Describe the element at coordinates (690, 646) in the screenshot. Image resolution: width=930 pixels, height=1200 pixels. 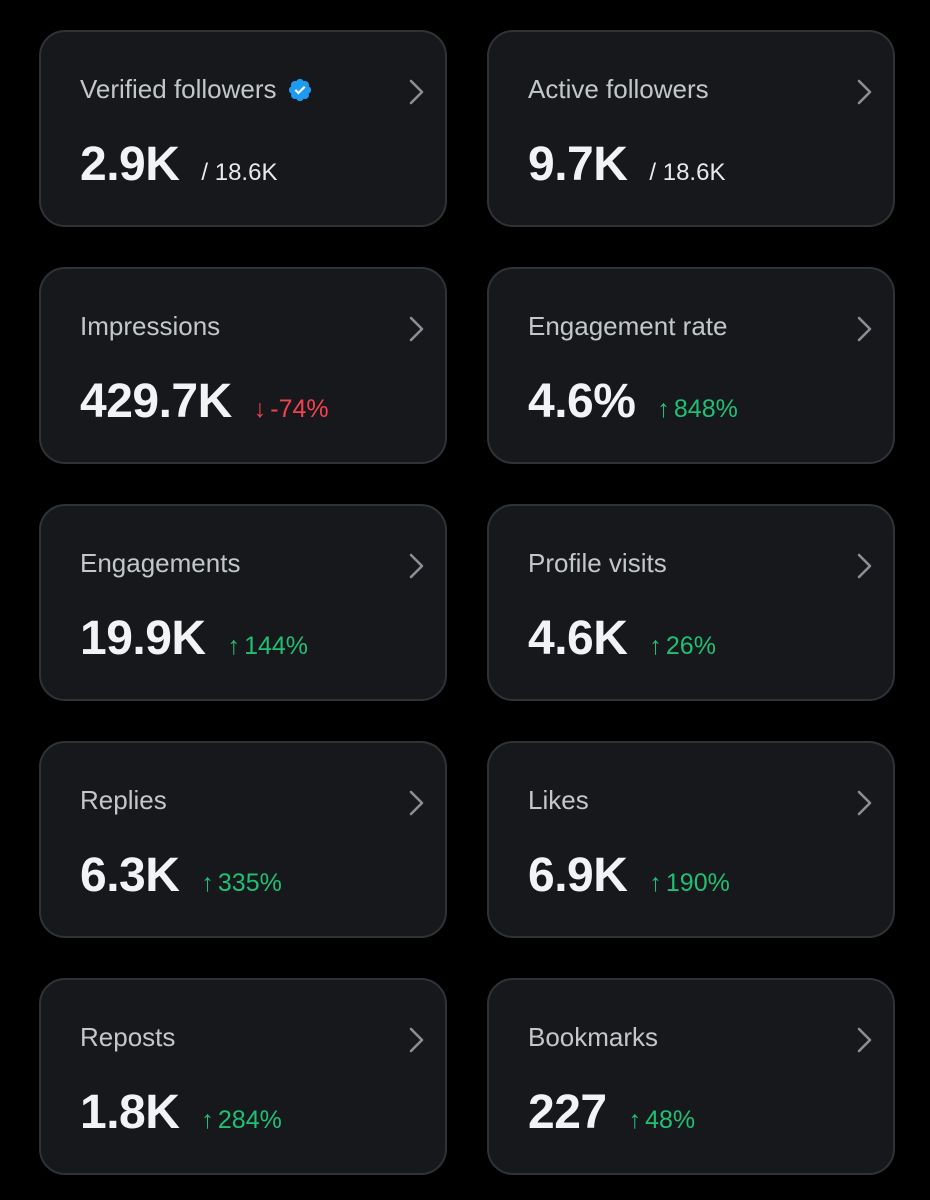
I see `change-percent: 26%` at that location.